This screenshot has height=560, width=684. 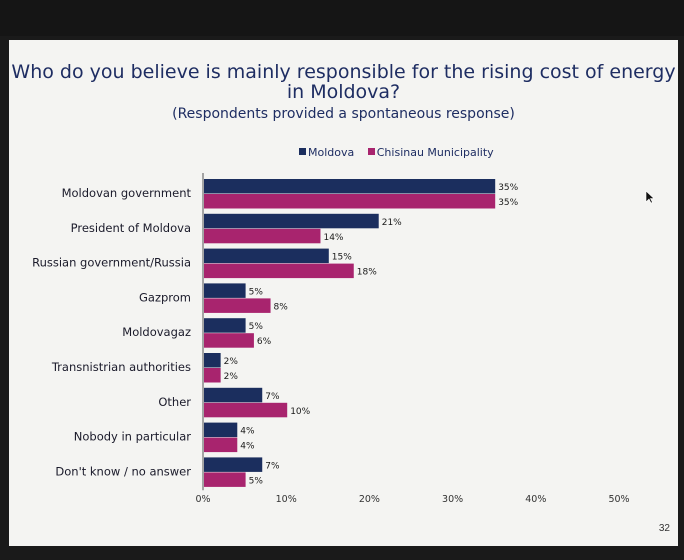 I want to click on data-label: 8%, so click(x=281, y=307).